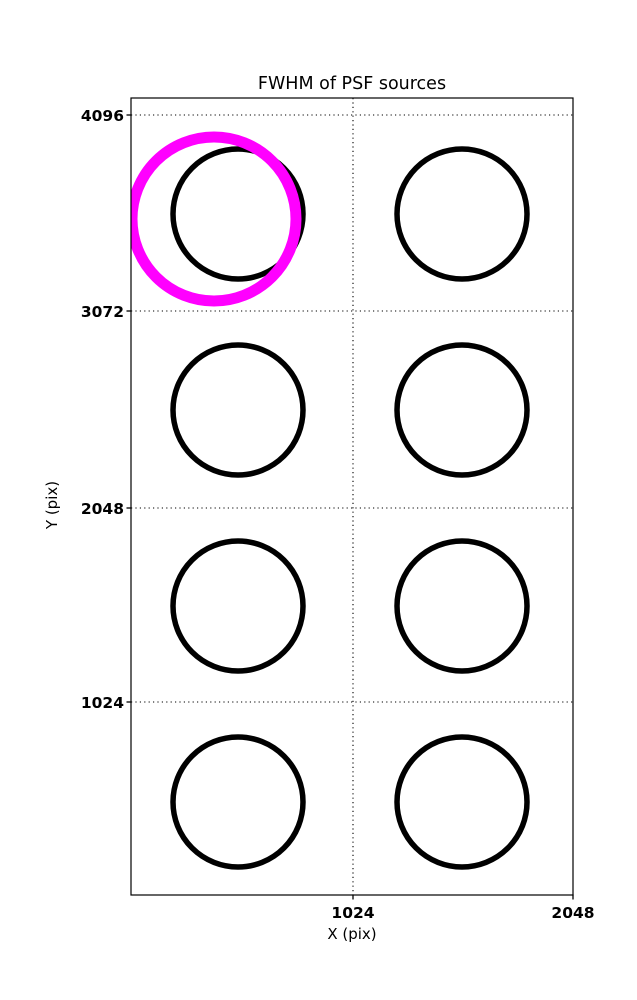 This screenshot has height=1000, width=637. What do you see at coordinates (351, 934) in the screenshot?
I see `x-axis-label: X (pix)` at bounding box center [351, 934].